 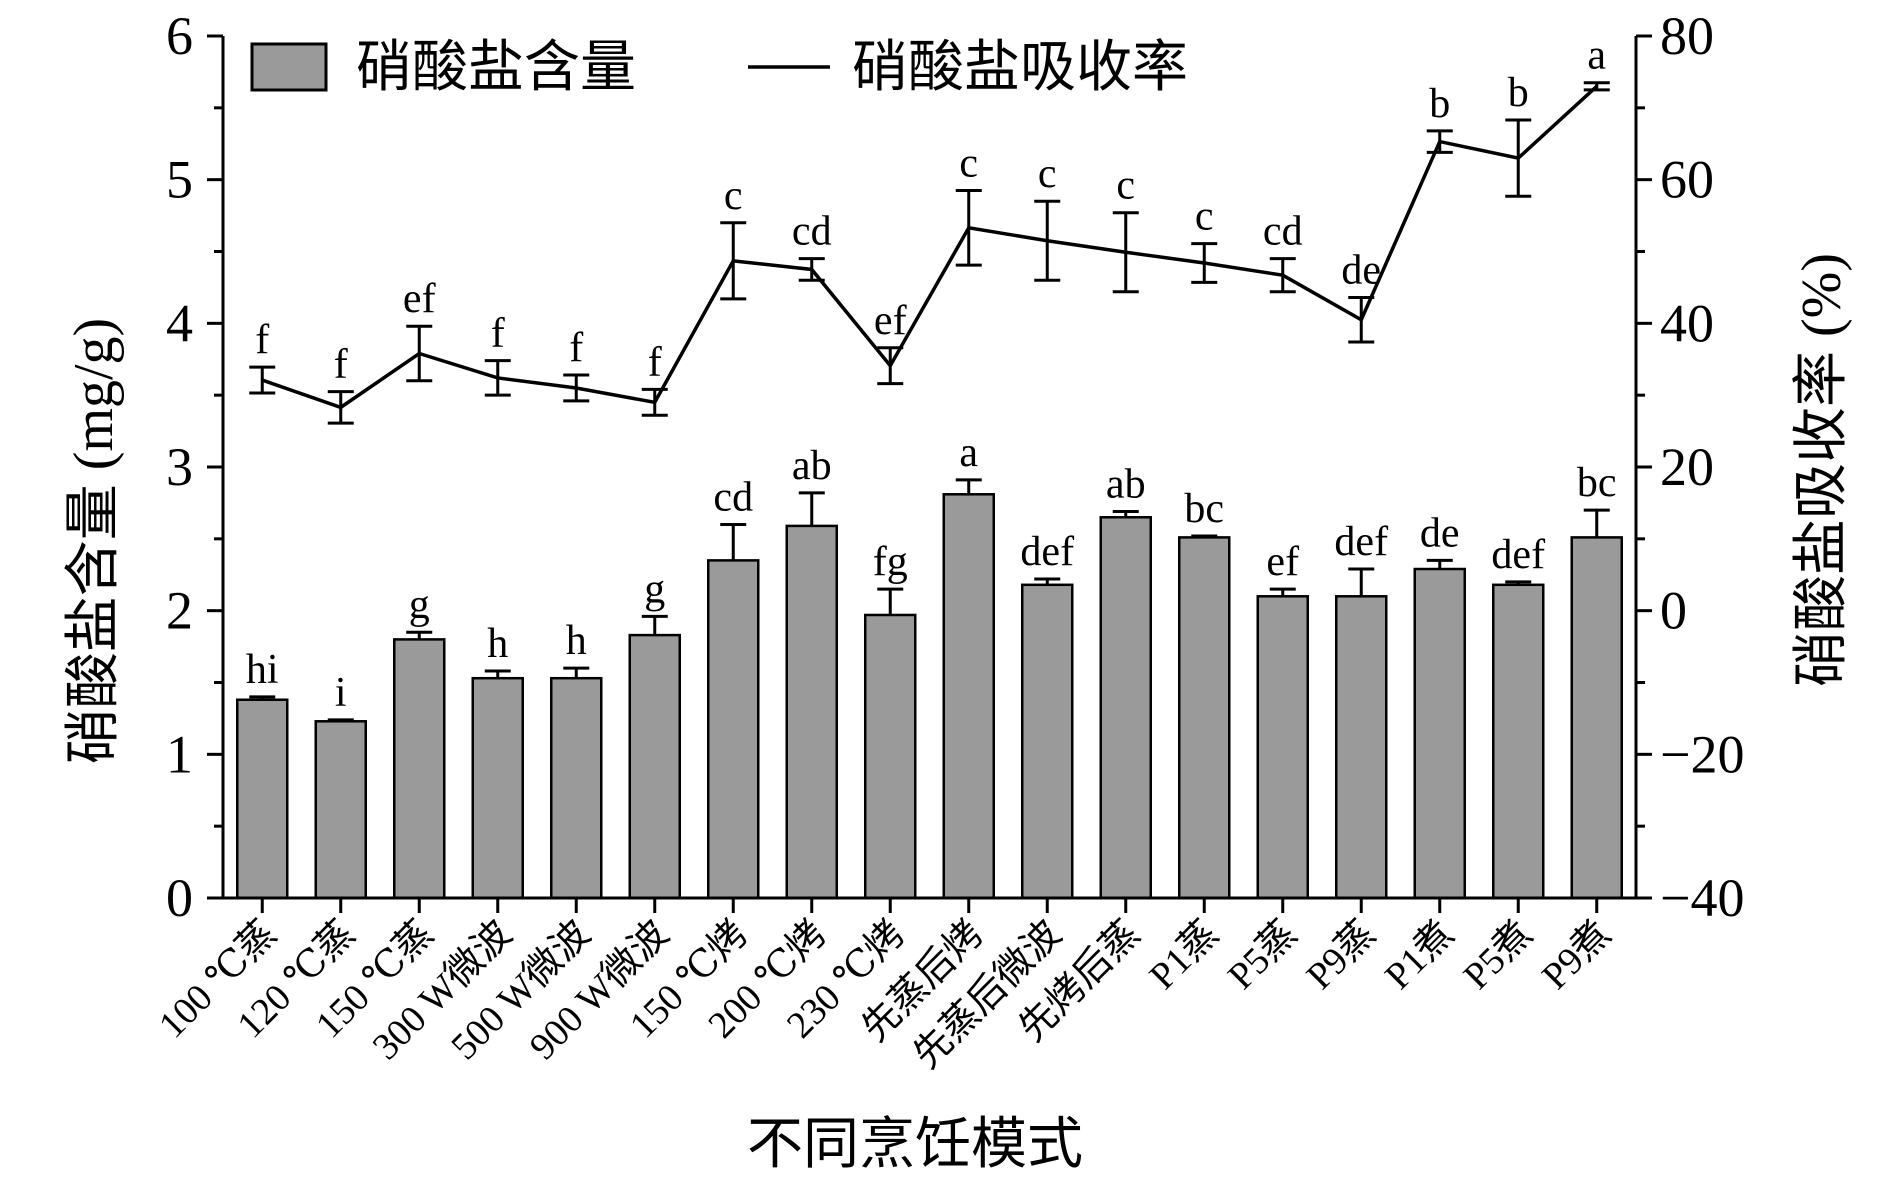 I want to click on right-y-axis-title: 硝酸盐吸收率 (%), so click(x=1822, y=470).